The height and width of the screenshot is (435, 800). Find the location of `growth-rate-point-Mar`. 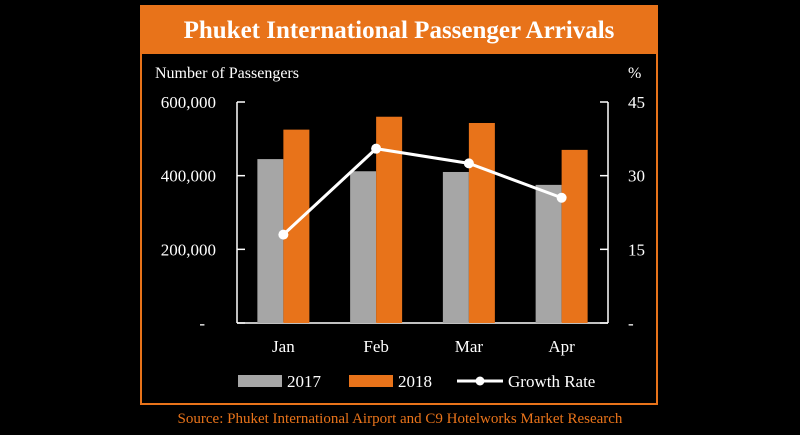

growth-rate-point-Mar is located at coordinates (468, 163).